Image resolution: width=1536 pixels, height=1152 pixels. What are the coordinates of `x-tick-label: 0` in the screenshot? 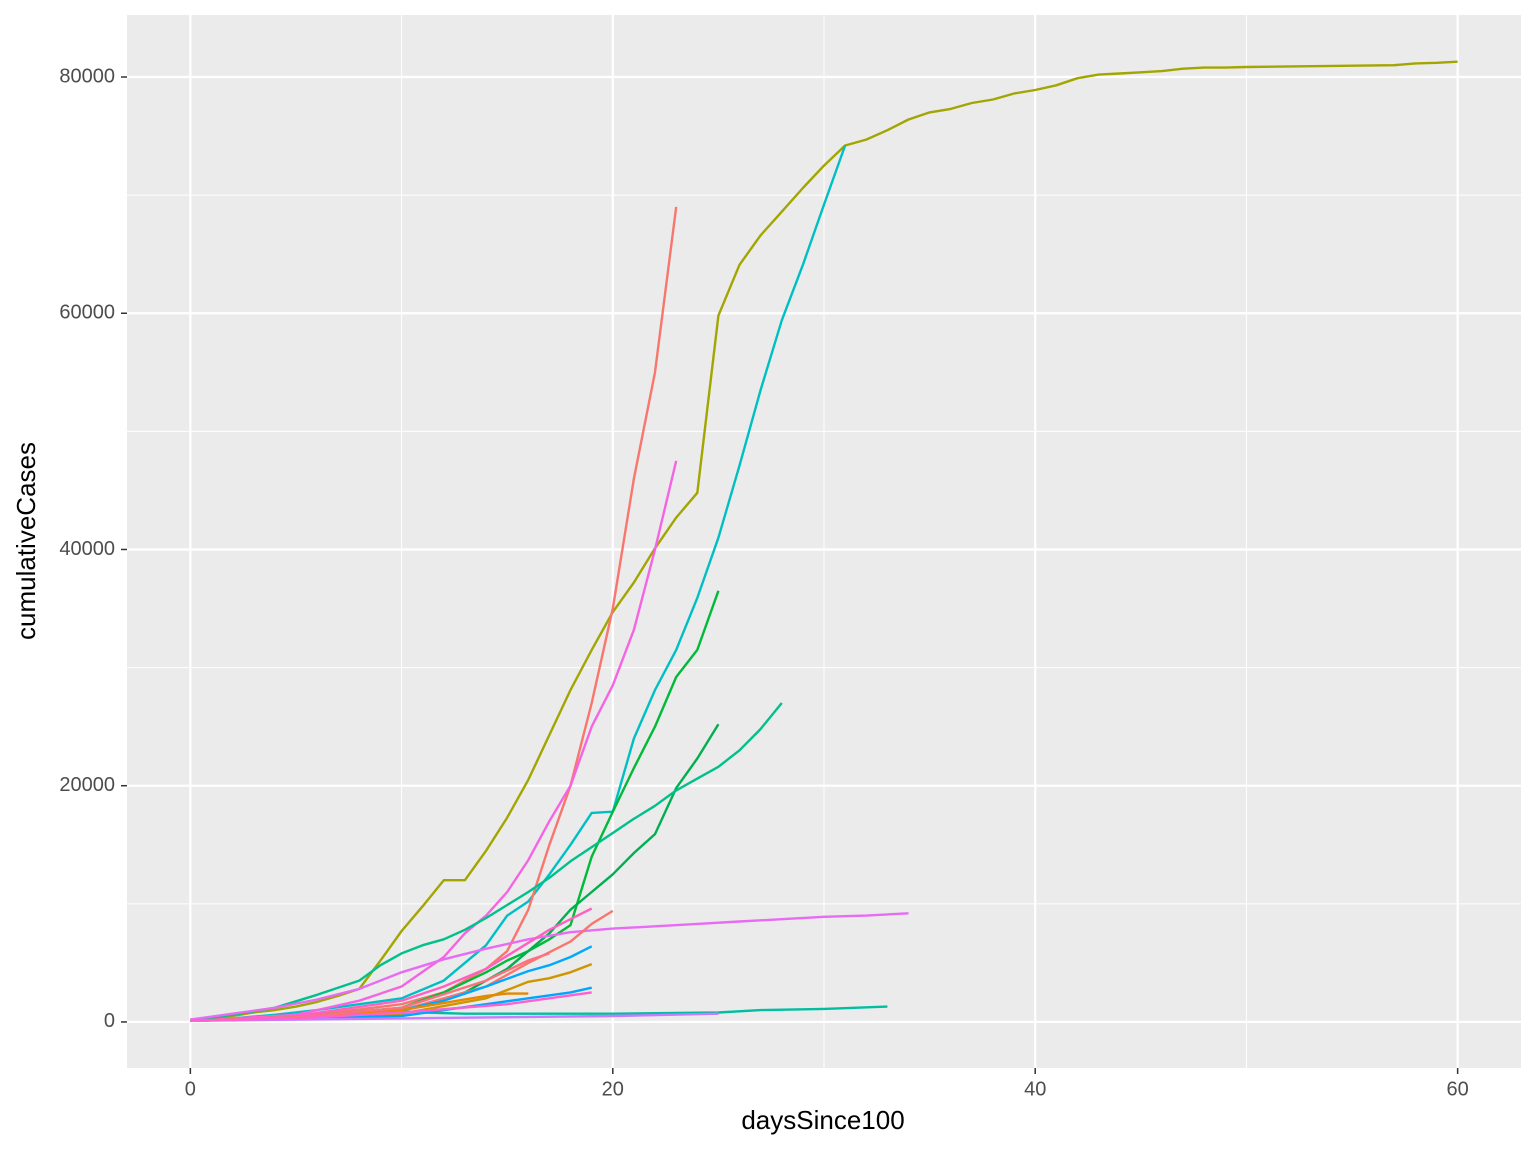 It's located at (190, 1089).